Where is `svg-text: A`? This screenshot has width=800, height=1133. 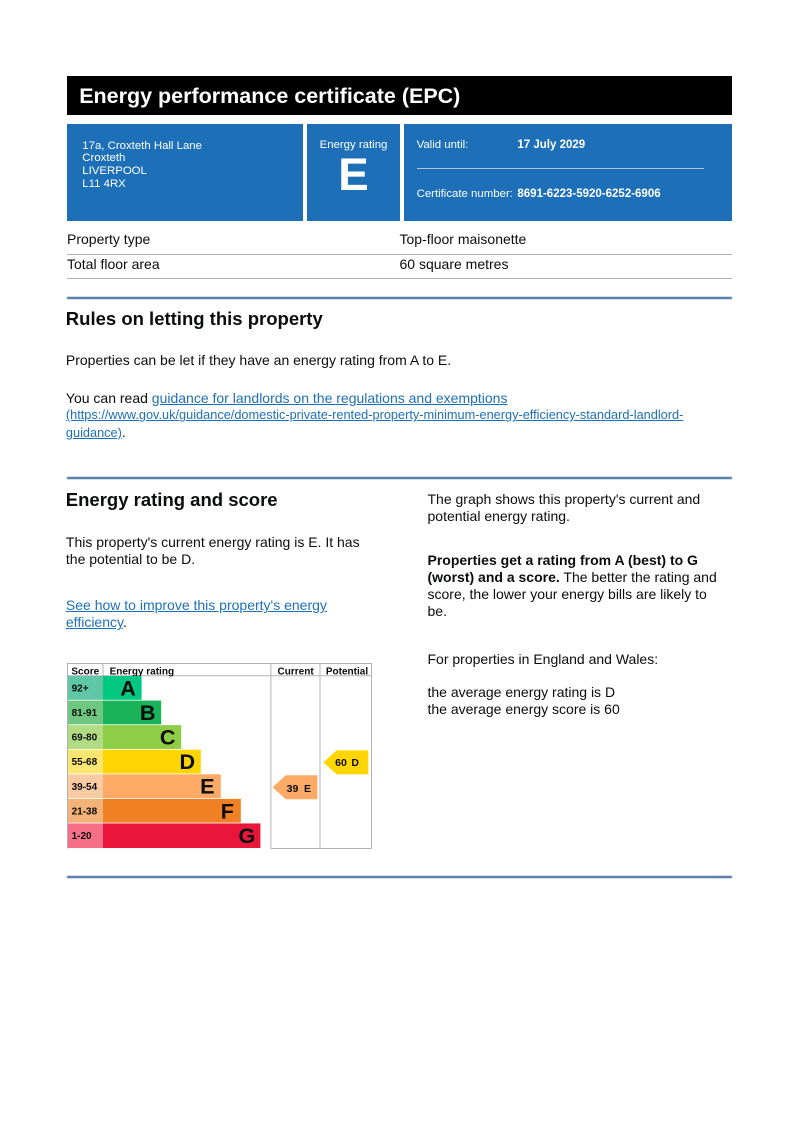 svg-text: A is located at coordinates (128, 687).